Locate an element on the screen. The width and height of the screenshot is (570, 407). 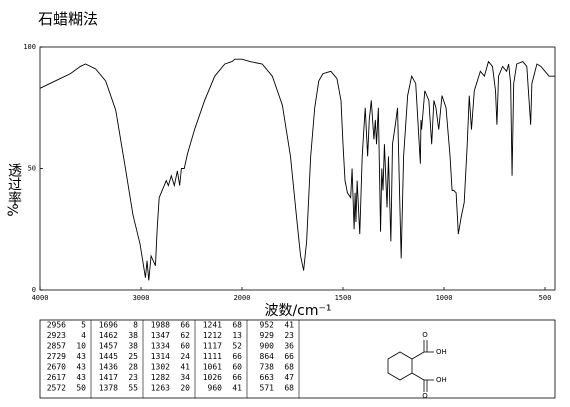
peak-transmittance: 20 is located at coordinates (185, 388).